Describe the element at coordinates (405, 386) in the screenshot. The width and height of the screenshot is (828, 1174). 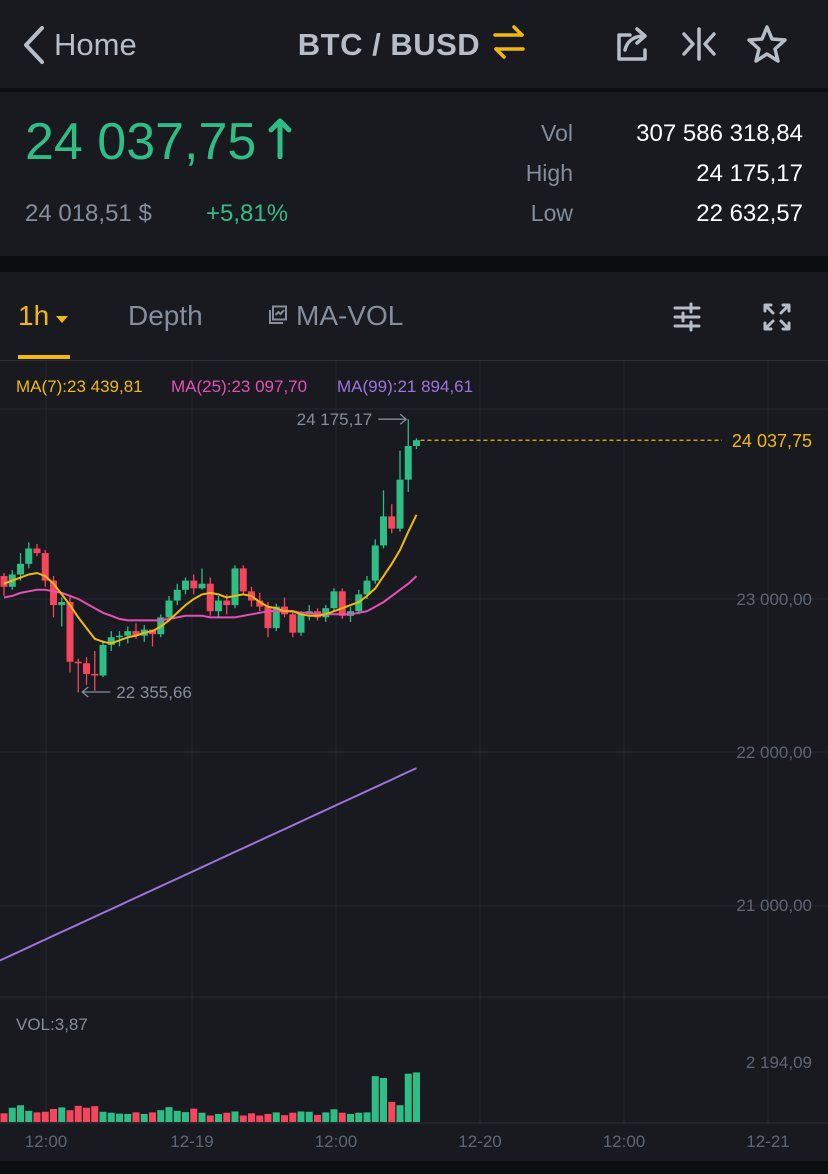
I see `ma-legend-item: MA(99):21 894,61` at that location.